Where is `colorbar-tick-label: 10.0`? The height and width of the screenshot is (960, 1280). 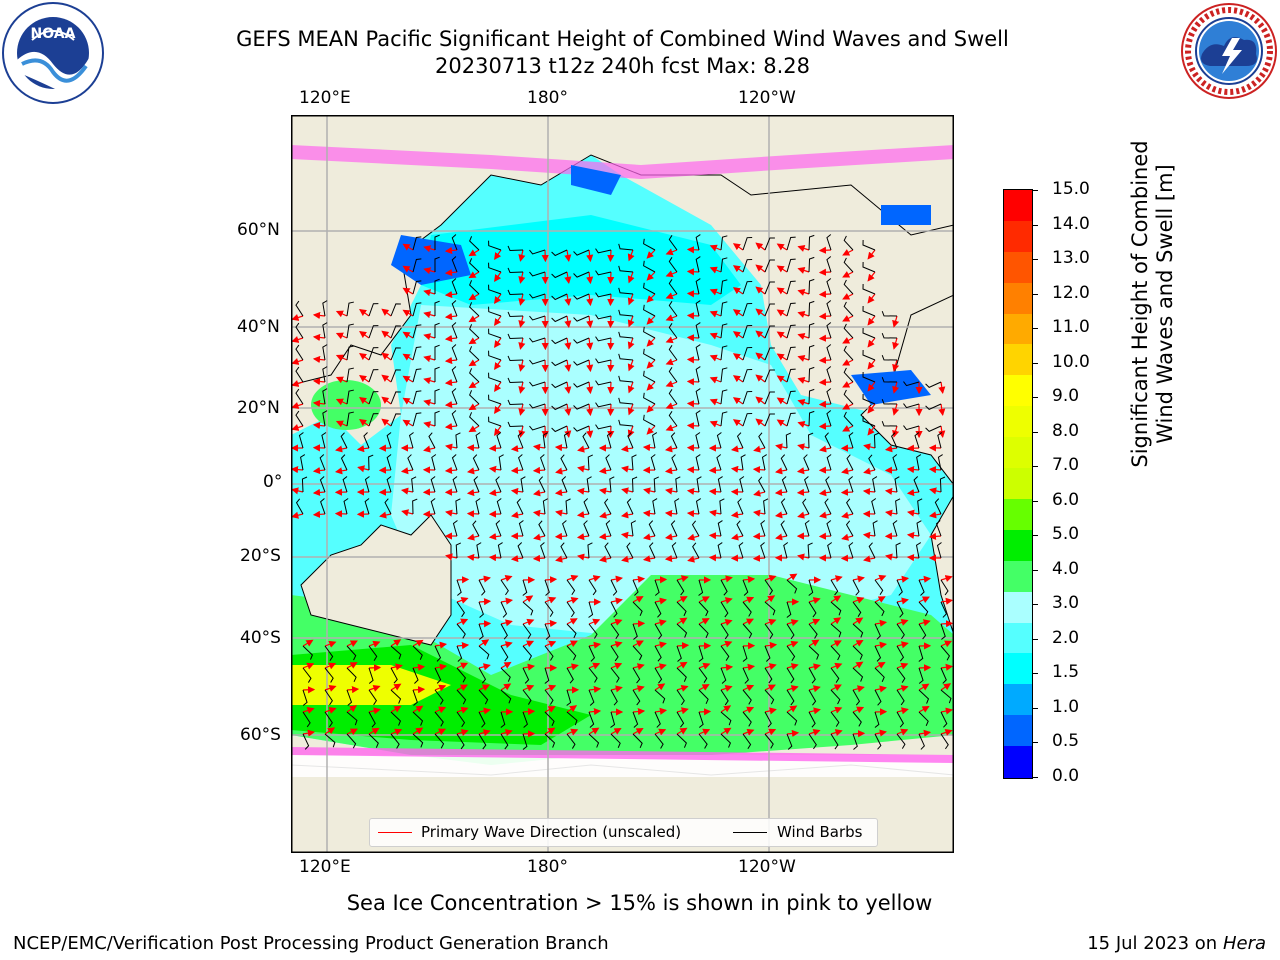 colorbar-tick-label: 10.0 is located at coordinates (1071, 361).